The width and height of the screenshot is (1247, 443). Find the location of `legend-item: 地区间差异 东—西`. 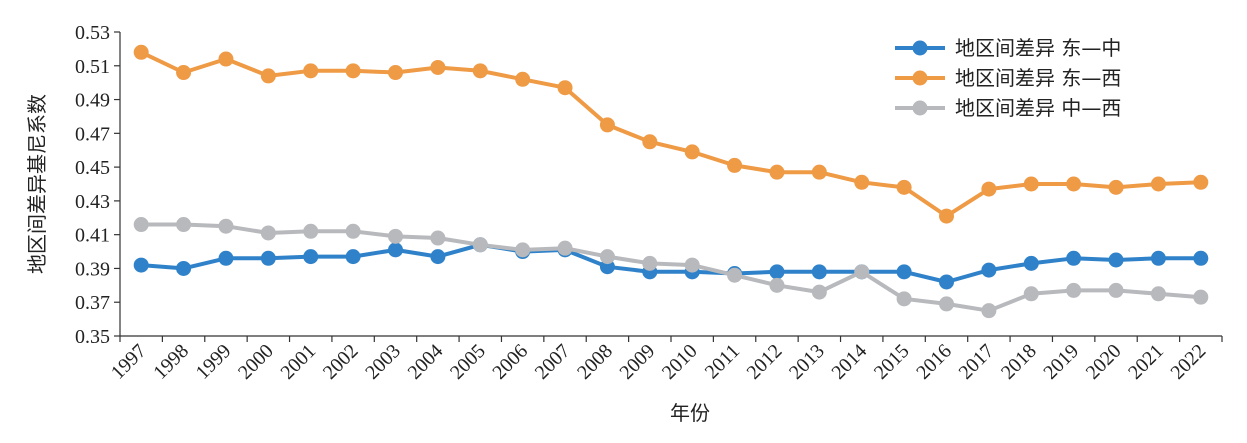

legend-item: 地区间差异 东—西 is located at coordinates (1008, 78).